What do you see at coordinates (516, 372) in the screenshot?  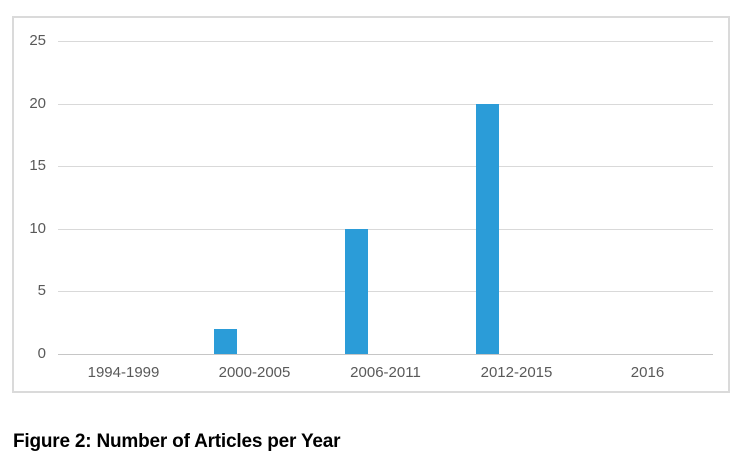 I see `x-axis-tick-label: 2012-2015` at bounding box center [516, 372].